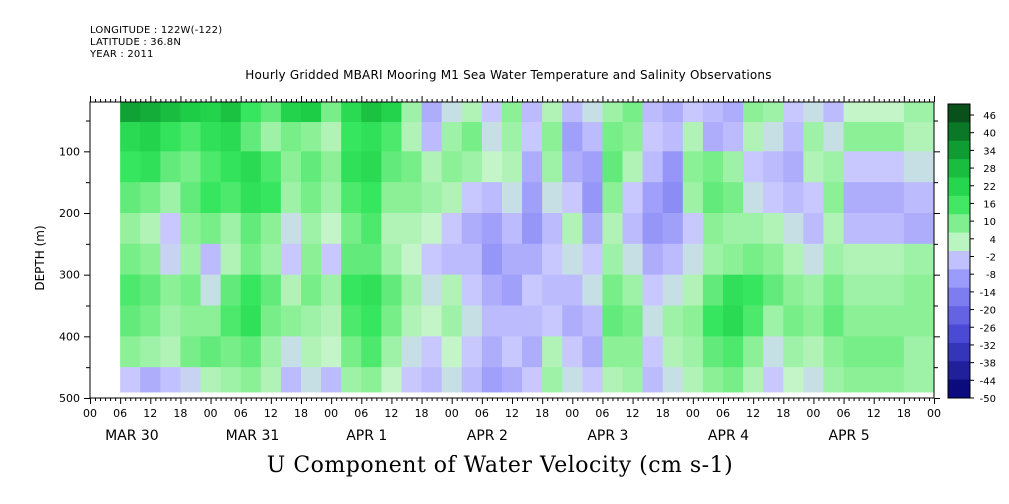 The image size is (1009, 504). I want to click on y-tick-label: 500, so click(69, 398).